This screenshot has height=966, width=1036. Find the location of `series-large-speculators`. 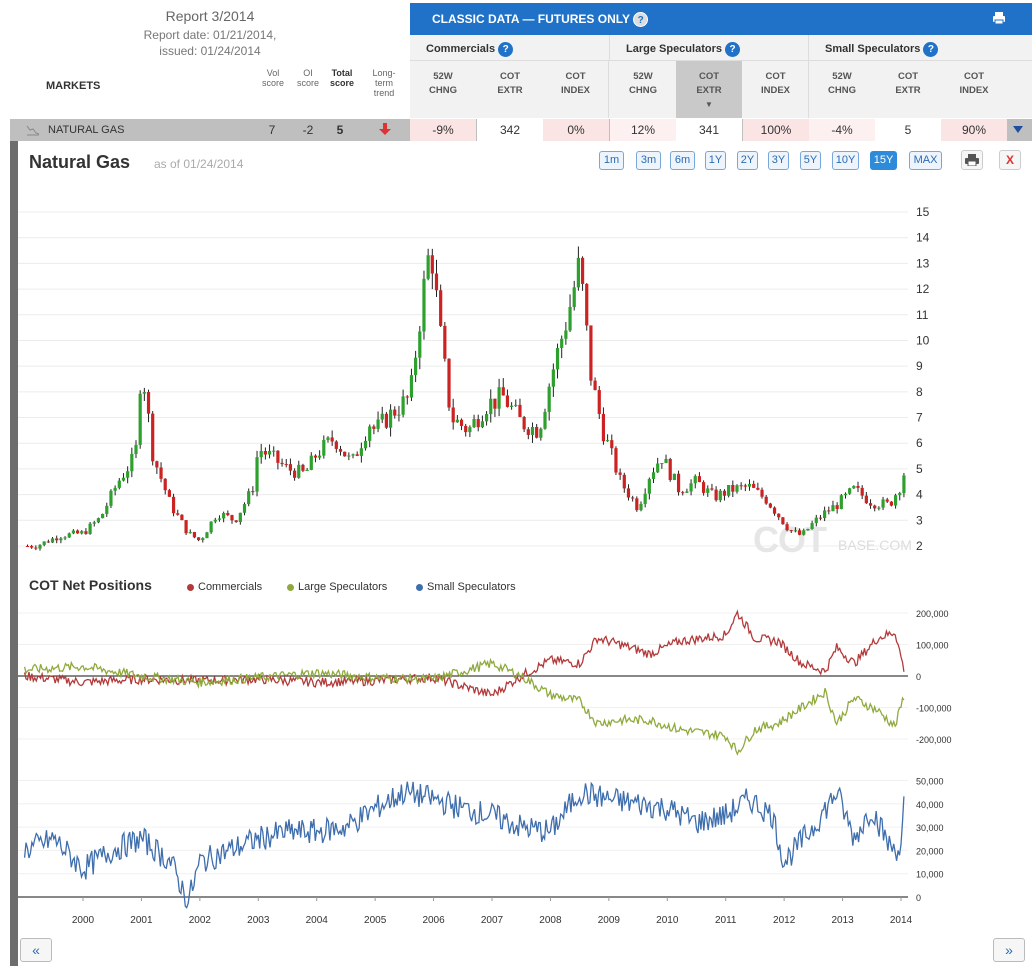

series-large-speculators is located at coordinates (464, 706).